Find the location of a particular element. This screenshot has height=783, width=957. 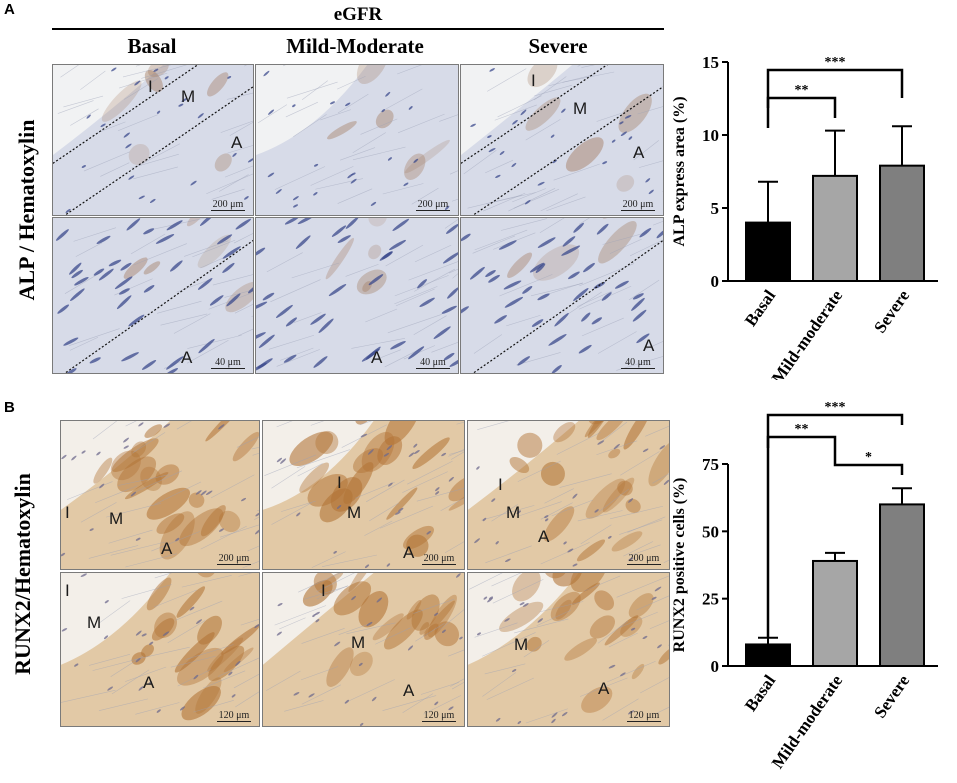

column-header-severe: Severe is located at coordinates (558, 46).